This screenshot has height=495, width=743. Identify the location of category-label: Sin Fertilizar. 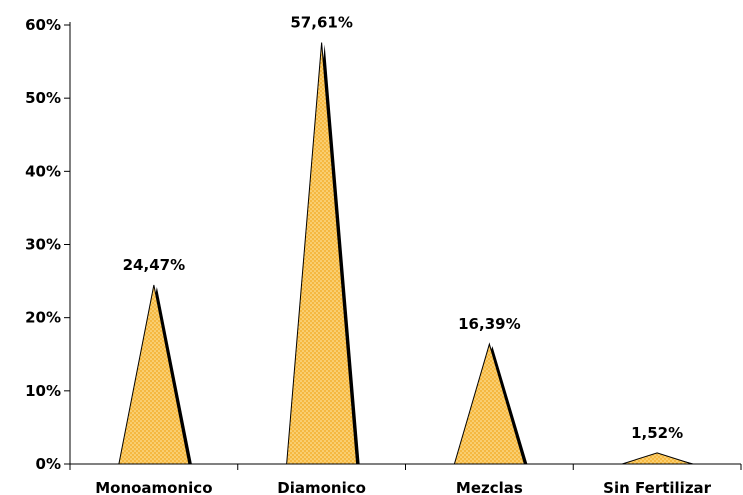
(657, 487).